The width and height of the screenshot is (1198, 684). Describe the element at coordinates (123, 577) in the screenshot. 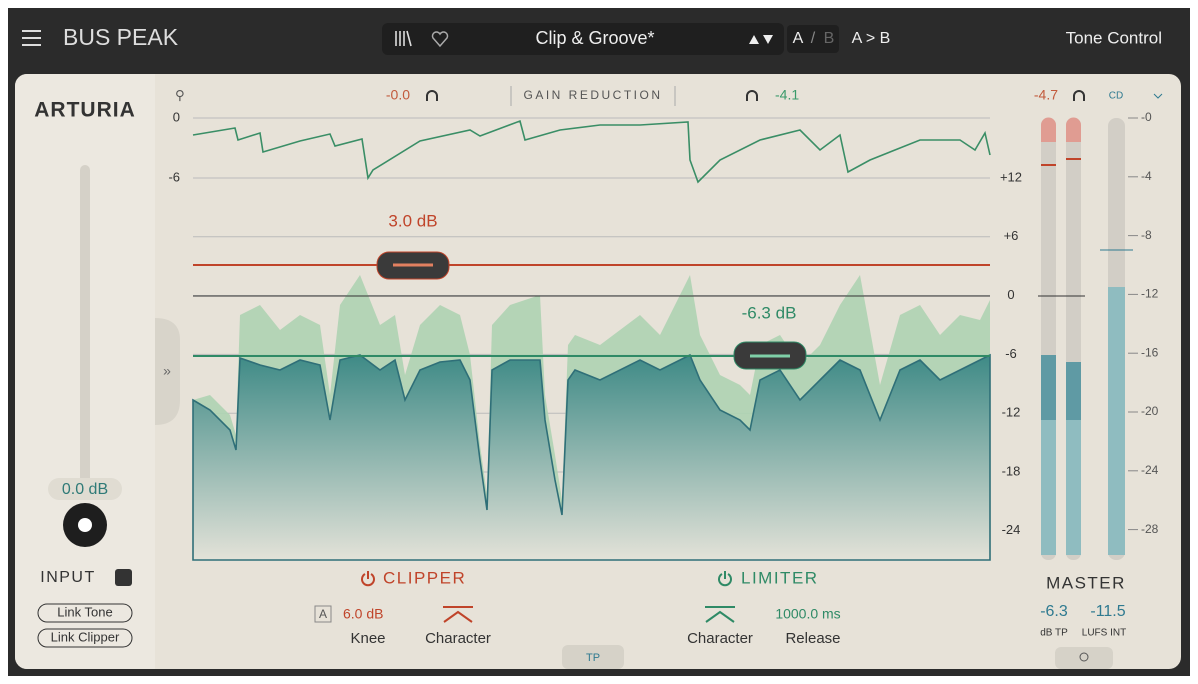

I see `lock-icon` at that location.